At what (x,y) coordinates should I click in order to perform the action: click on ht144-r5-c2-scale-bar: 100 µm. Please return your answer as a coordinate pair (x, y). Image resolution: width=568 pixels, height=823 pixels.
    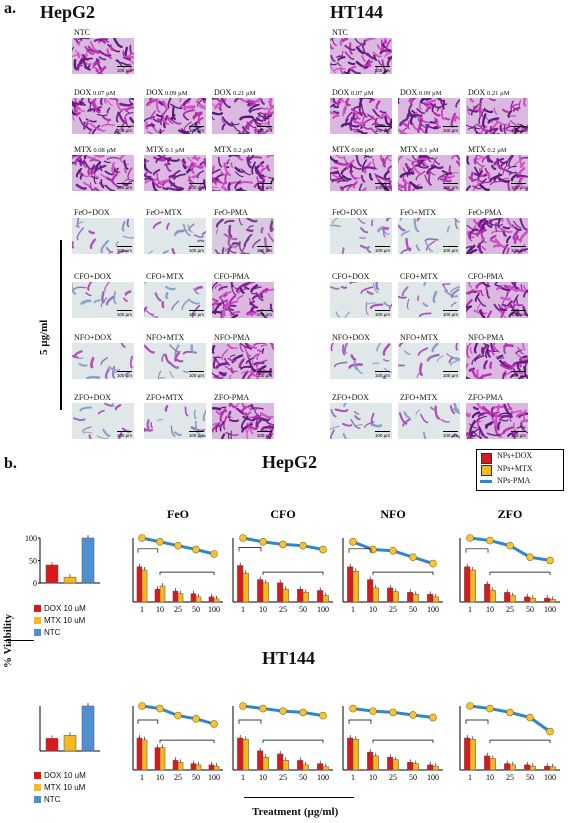
    Looking at the image, I should click on (450, 313).